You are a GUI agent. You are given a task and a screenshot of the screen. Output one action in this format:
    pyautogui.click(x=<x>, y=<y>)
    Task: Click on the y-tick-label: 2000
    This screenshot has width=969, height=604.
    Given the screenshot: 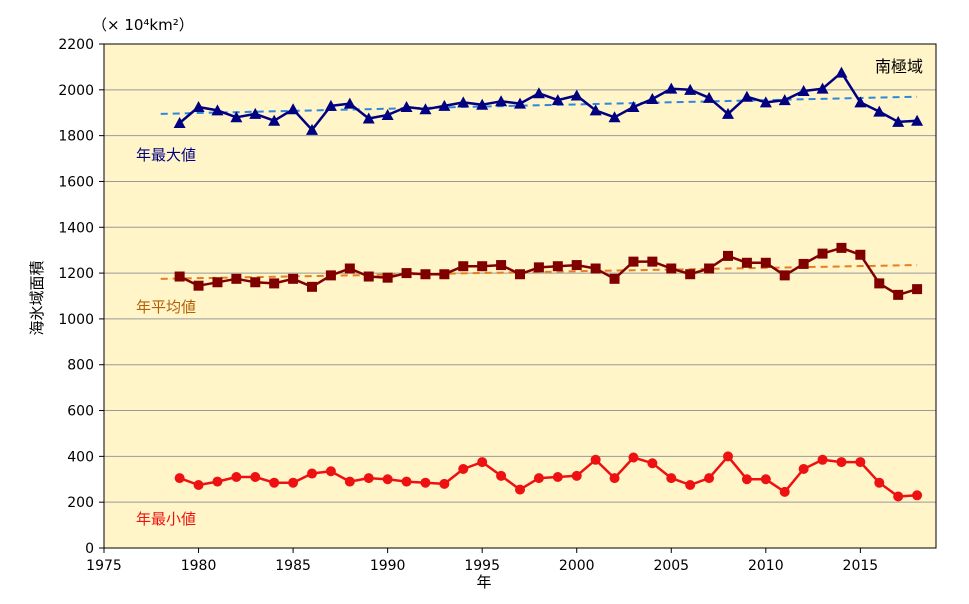 What is the action you would take?
    pyautogui.click(x=76, y=91)
    